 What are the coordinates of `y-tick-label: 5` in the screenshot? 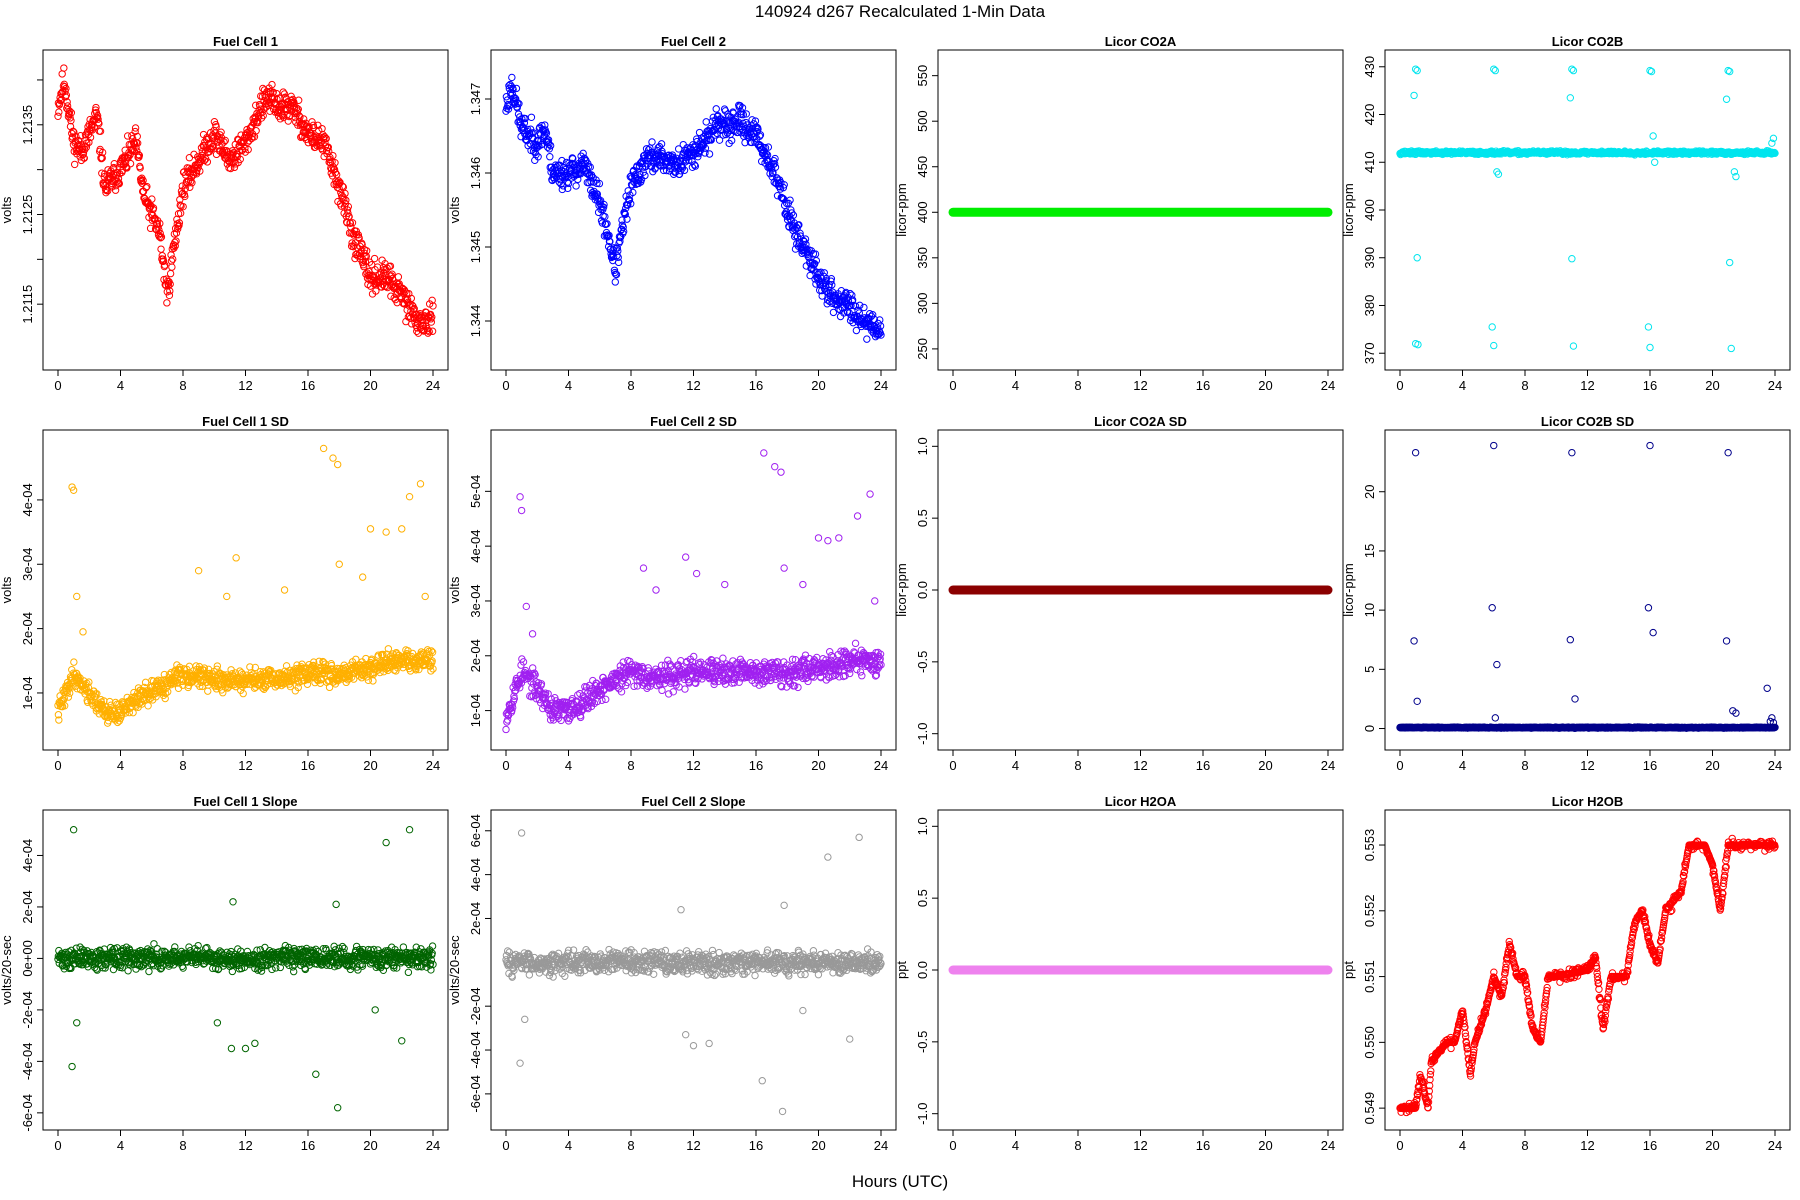 It's located at (1369, 669).